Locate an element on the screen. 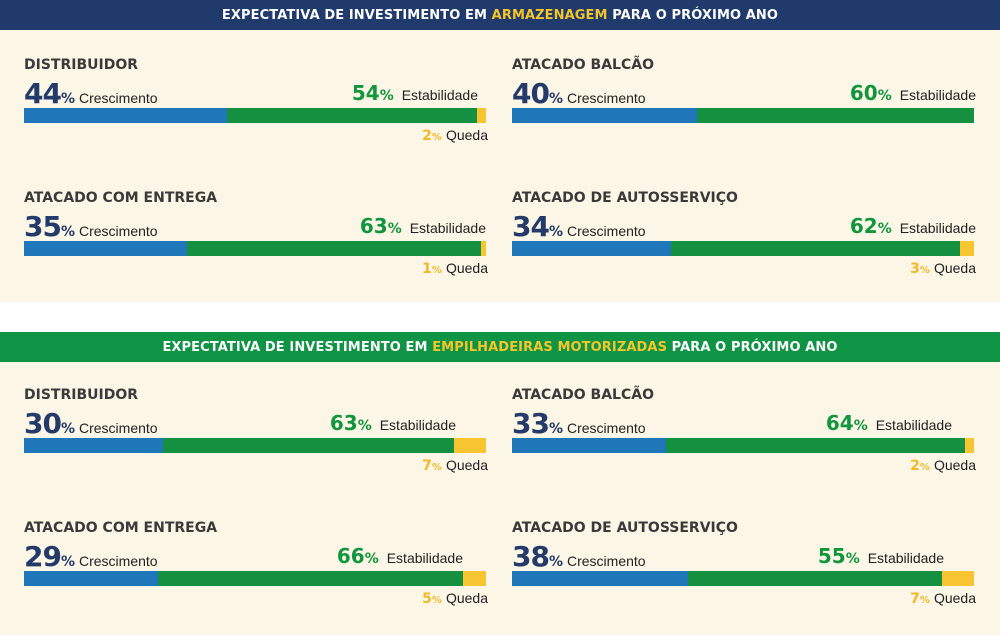  estabilidade-value: 63 is located at coordinates (343, 423).